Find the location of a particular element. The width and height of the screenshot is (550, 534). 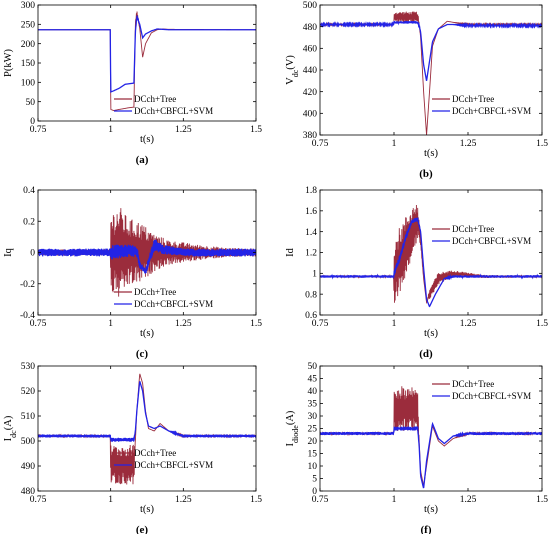

y-axis-label-main: Id is located at coordinates (290, 251).